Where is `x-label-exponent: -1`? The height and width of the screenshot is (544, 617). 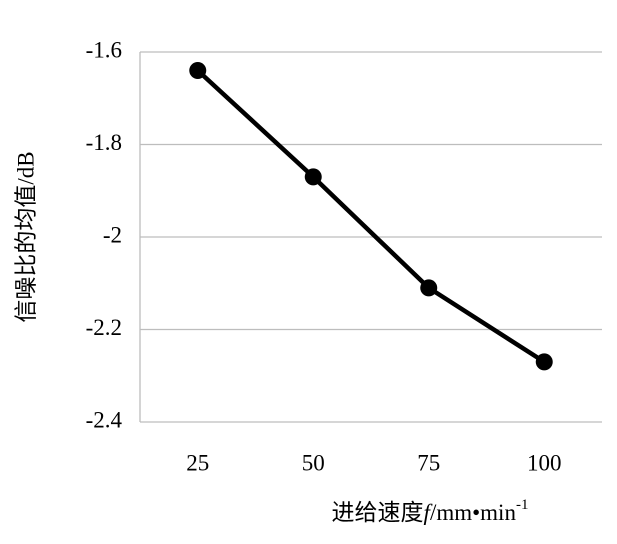
x-label-exponent: -1 is located at coordinates (522, 505).